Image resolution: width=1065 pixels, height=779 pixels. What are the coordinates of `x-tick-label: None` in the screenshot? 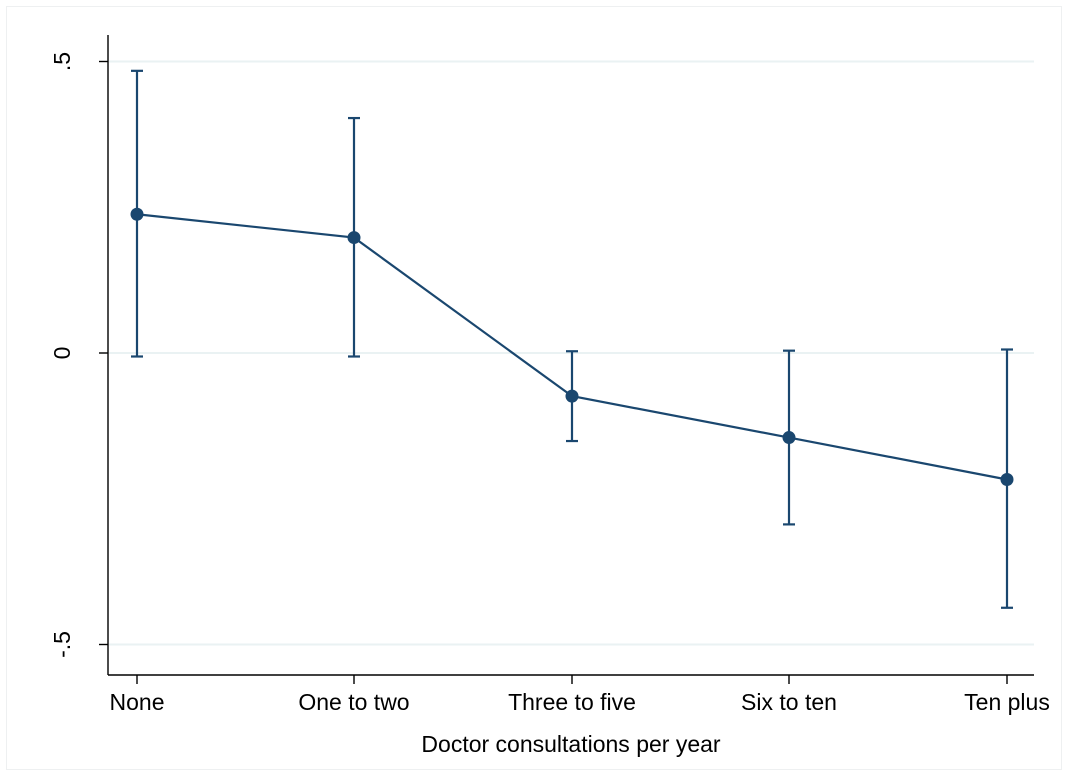 It's located at (137, 702).